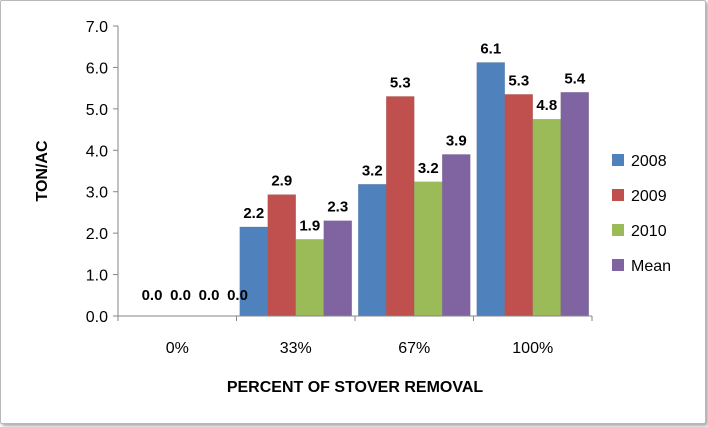 The height and width of the screenshot is (427, 708). I want to click on bar-2010-100pct, so click(547, 217).